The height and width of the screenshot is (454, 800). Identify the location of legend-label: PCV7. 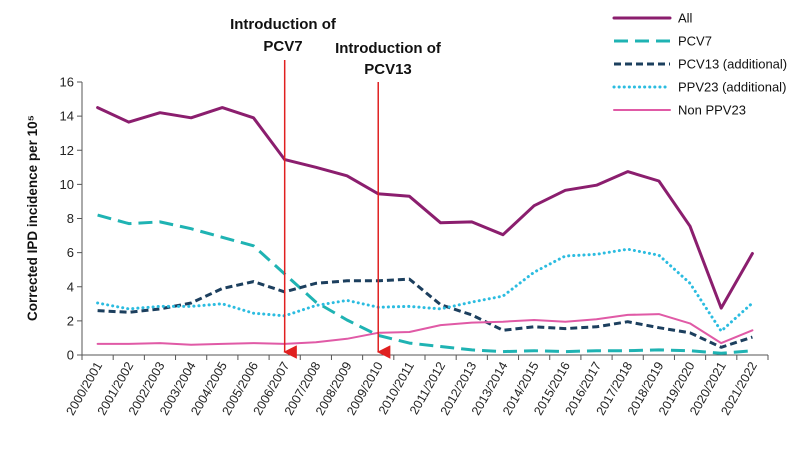
(695, 41).